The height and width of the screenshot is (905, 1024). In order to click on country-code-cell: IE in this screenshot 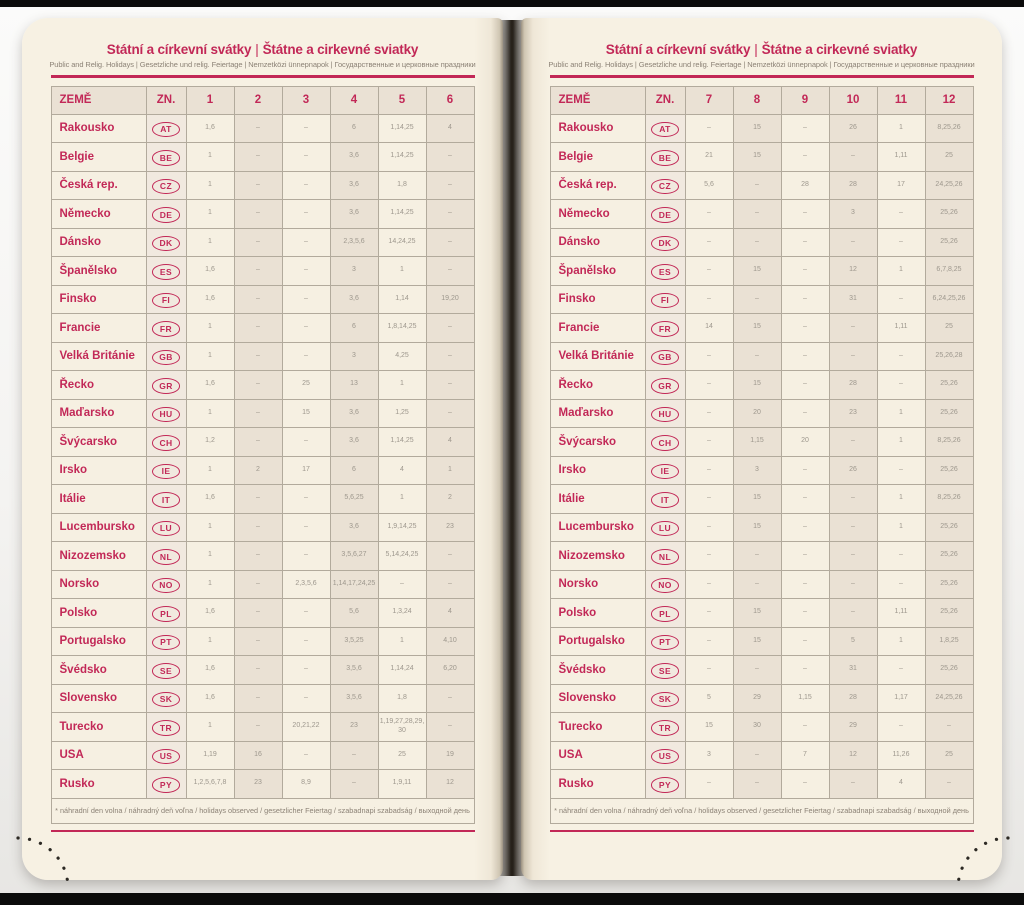, I will do `click(665, 470)`.